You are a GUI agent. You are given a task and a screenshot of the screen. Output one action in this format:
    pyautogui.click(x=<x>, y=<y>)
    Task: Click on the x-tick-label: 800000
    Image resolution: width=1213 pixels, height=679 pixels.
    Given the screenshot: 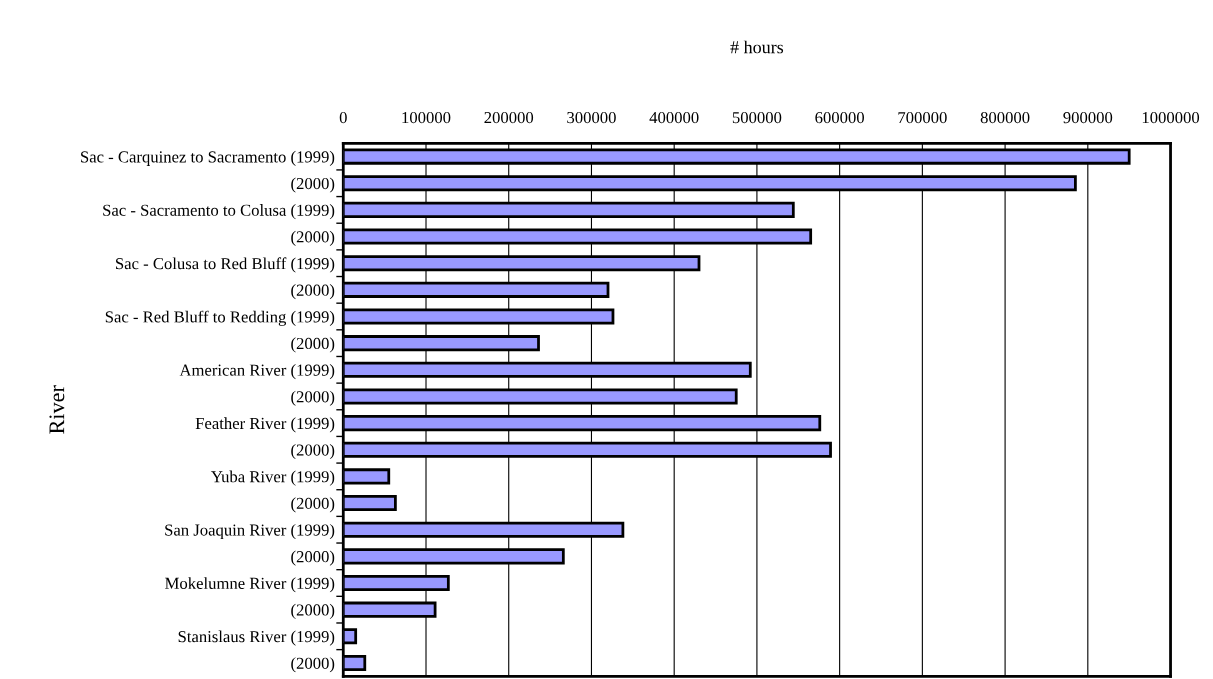 What is the action you would take?
    pyautogui.click(x=1005, y=117)
    